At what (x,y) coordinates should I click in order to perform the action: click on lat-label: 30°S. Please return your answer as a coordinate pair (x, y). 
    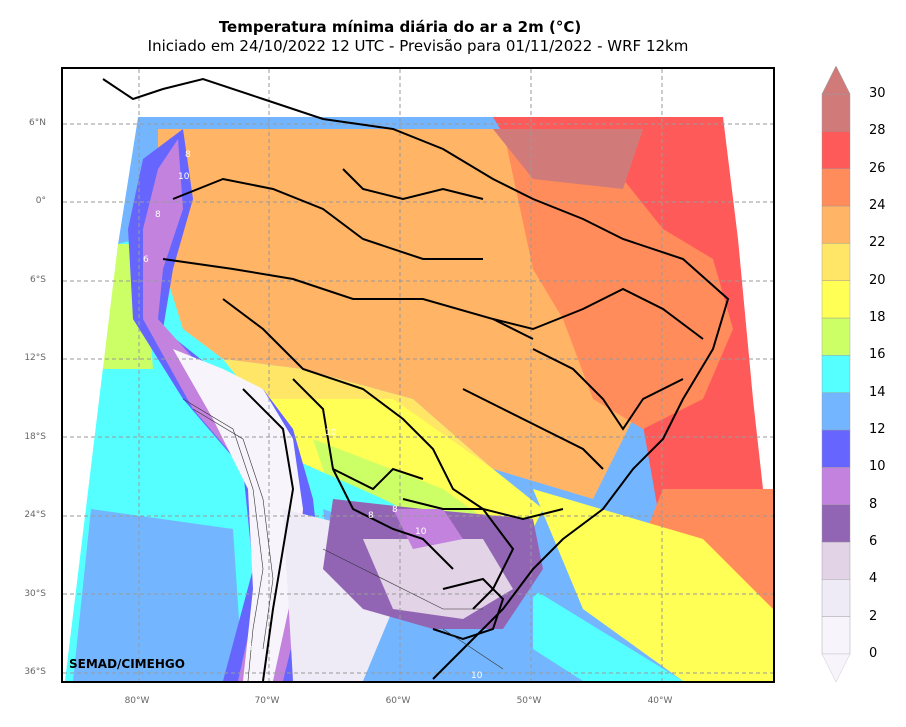
    Looking at the image, I should click on (35, 594).